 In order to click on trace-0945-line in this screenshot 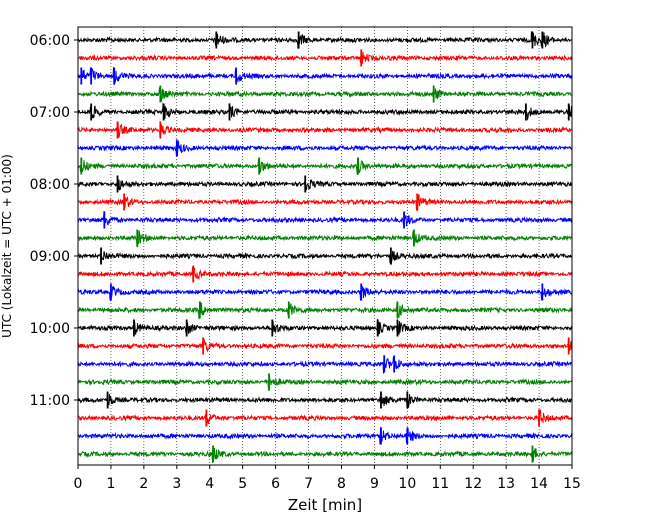, I will do `click(325, 310)`.